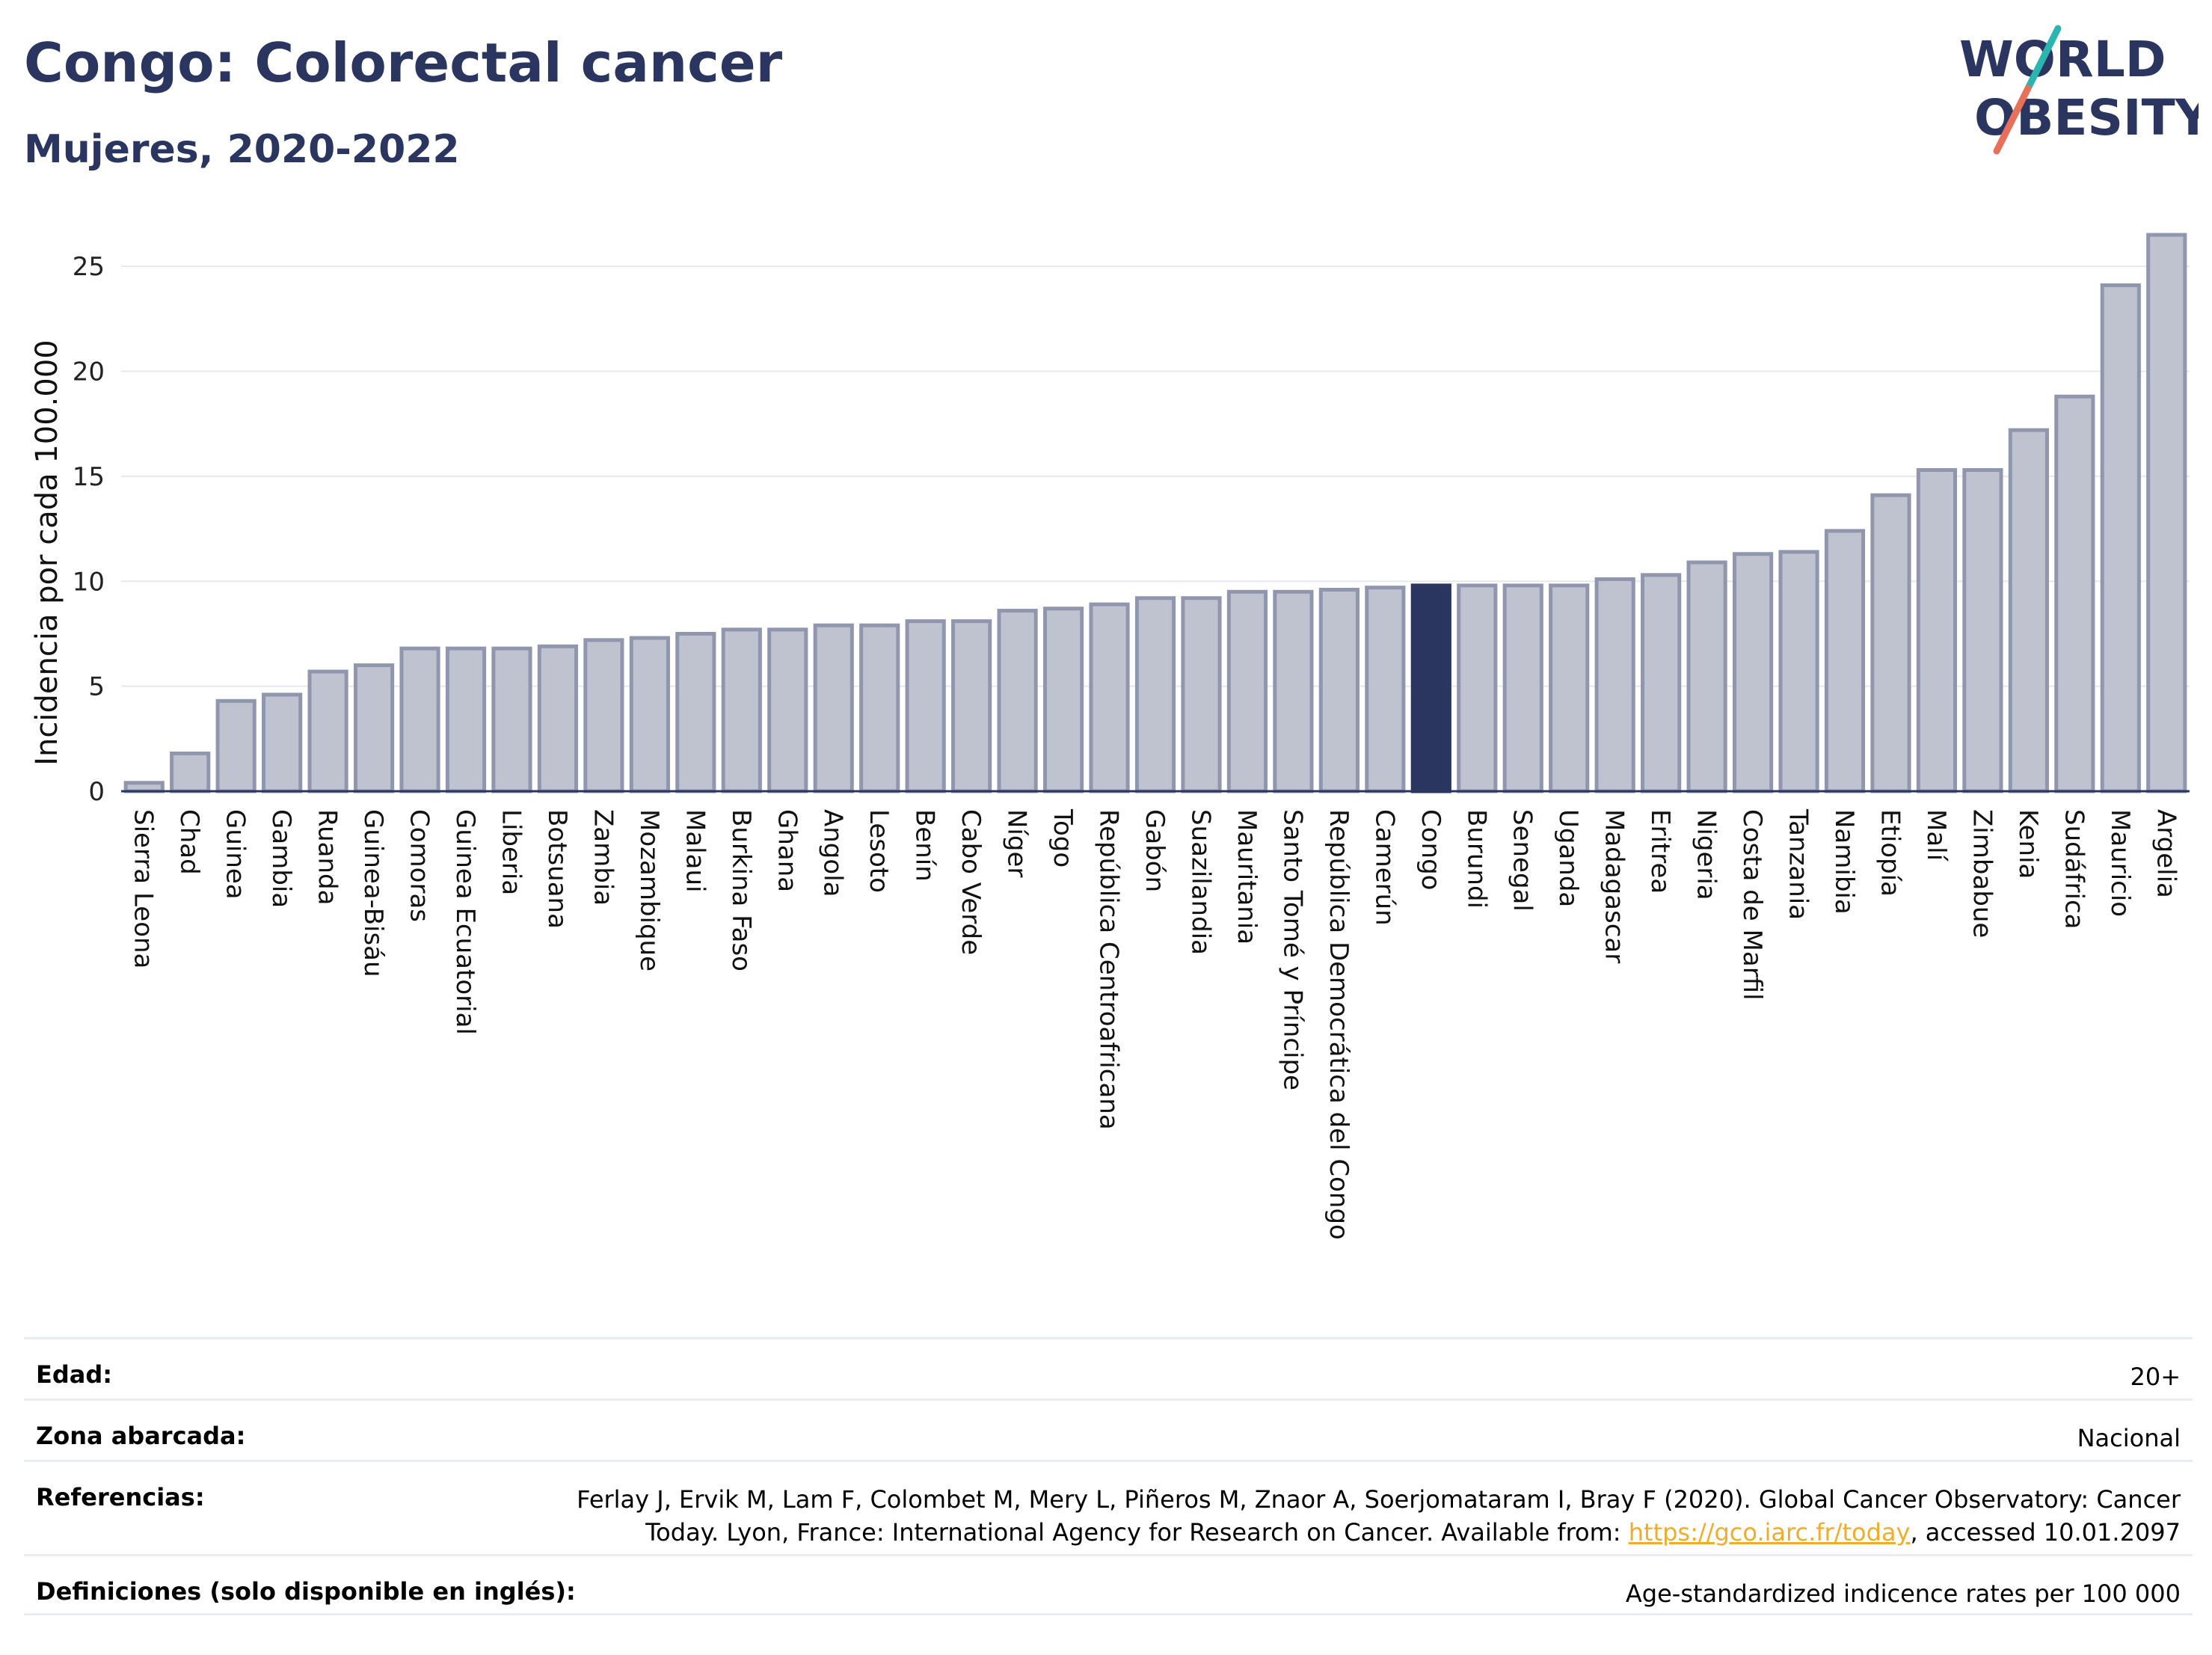  Describe the element at coordinates (1660, 851) in the screenshot. I see `x-tick-label: Eritrea` at that location.